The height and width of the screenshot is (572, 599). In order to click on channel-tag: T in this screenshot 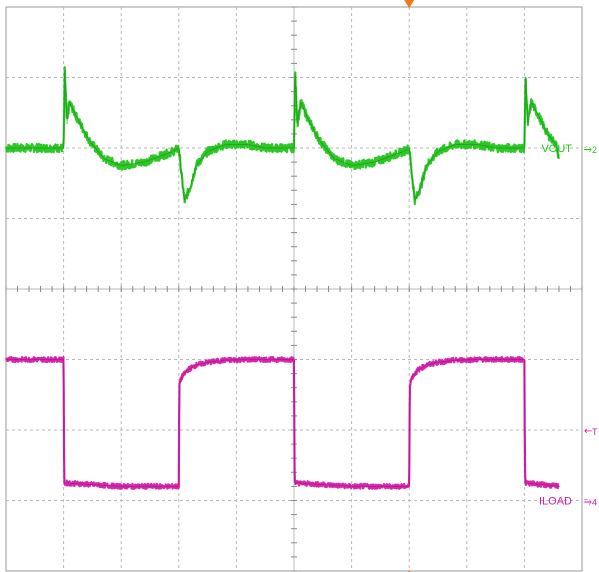, I will do `click(595, 432)`.